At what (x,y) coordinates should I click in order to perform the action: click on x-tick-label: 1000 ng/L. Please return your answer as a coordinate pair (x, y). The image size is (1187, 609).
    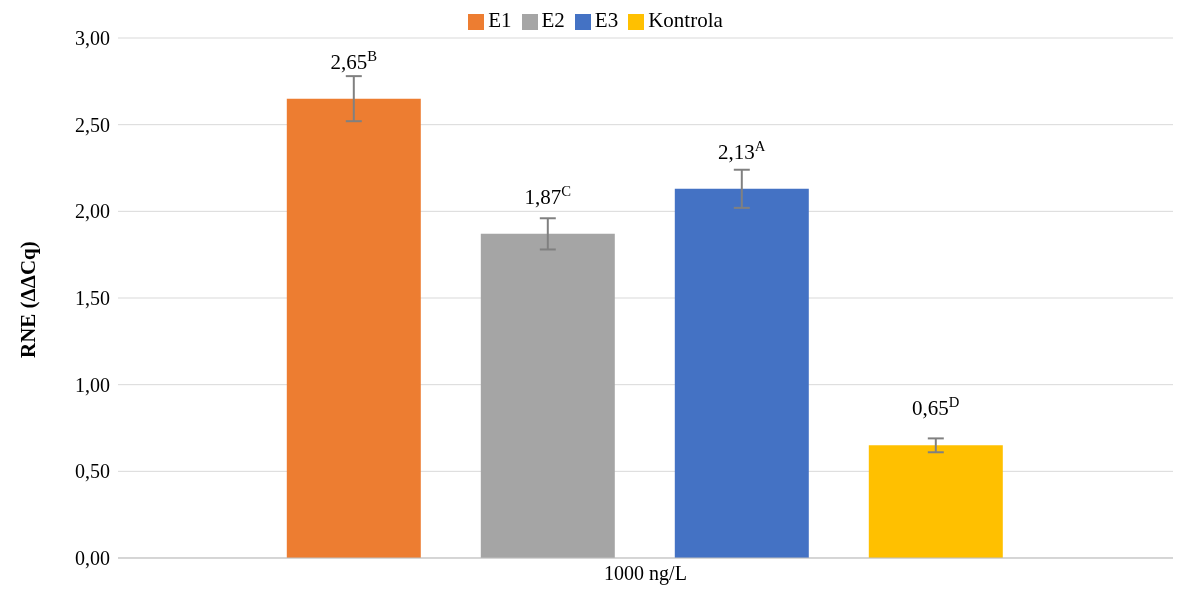
    Looking at the image, I should click on (645, 574).